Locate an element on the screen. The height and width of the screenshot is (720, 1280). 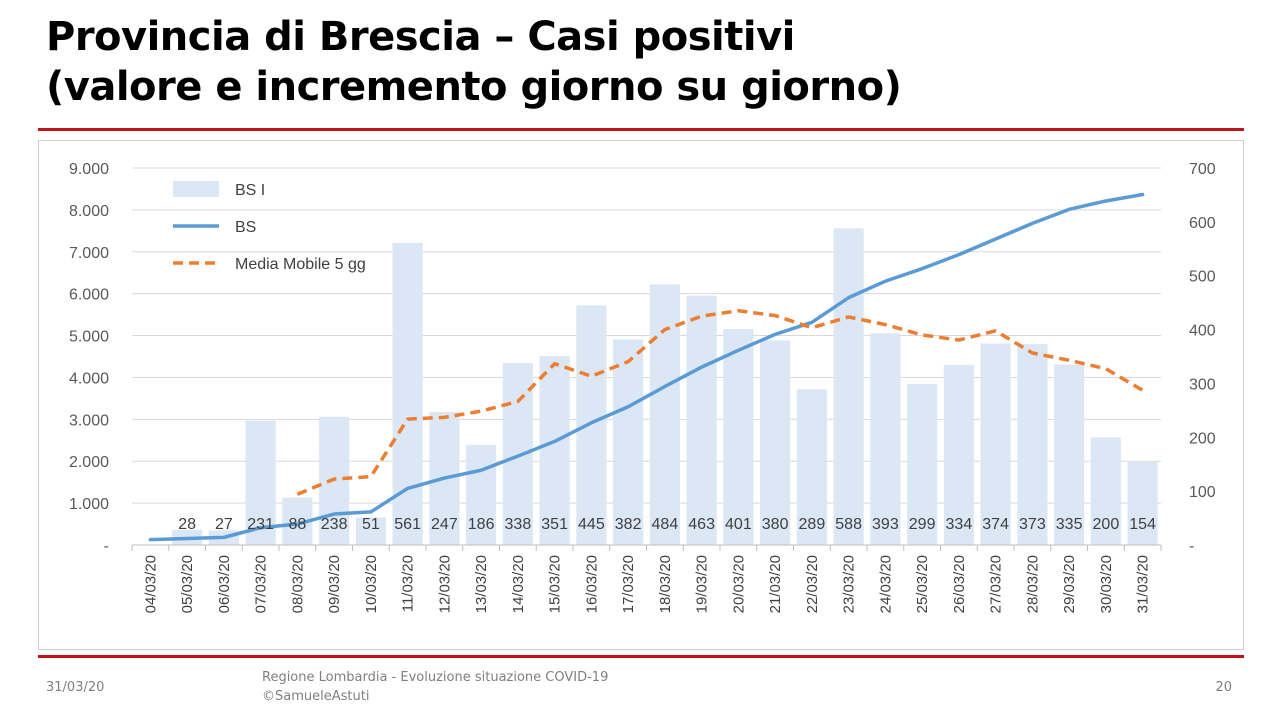
x-tick-label: 05/03/20 is located at coordinates (187, 584).